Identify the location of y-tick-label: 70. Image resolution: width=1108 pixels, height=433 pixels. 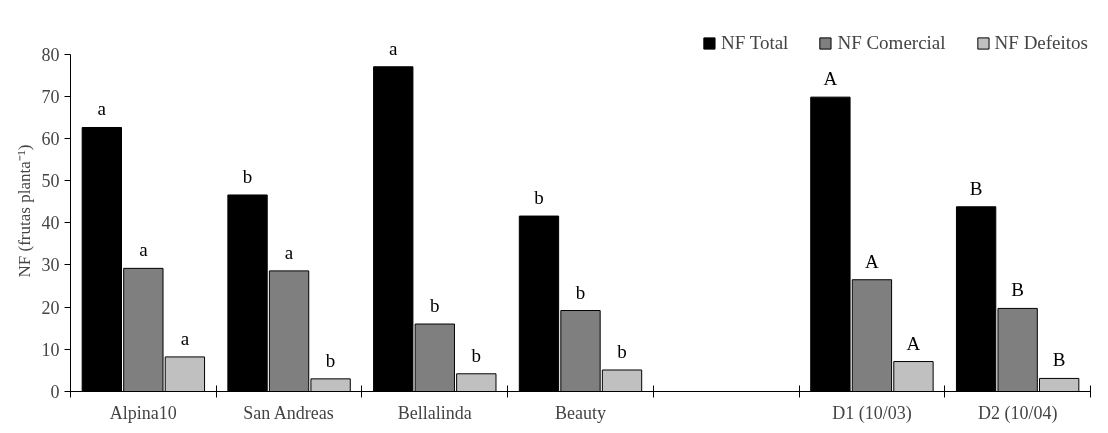
(50, 96).